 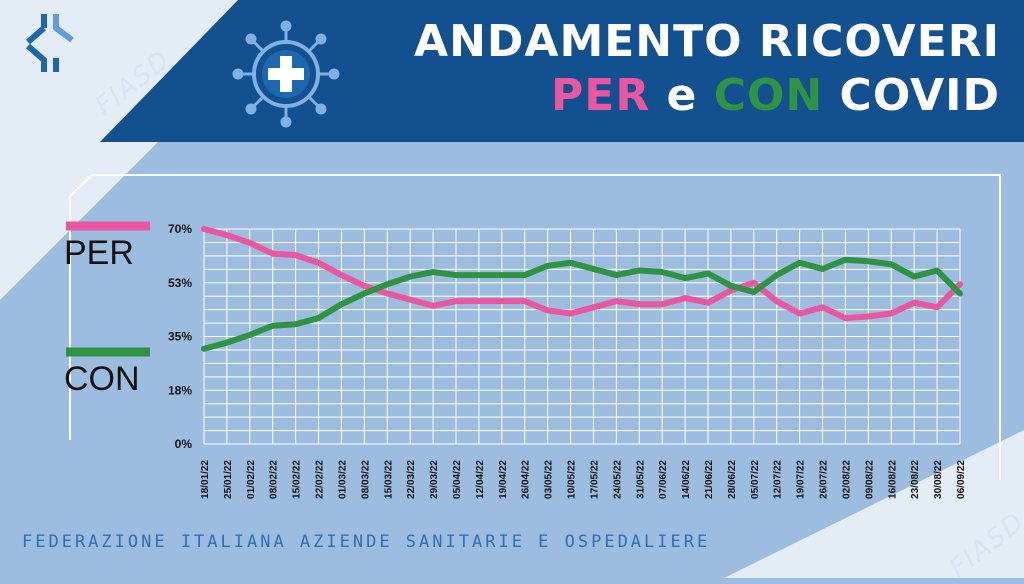 I want to click on x-tick-label: 18/01/22, so click(x=205, y=479).